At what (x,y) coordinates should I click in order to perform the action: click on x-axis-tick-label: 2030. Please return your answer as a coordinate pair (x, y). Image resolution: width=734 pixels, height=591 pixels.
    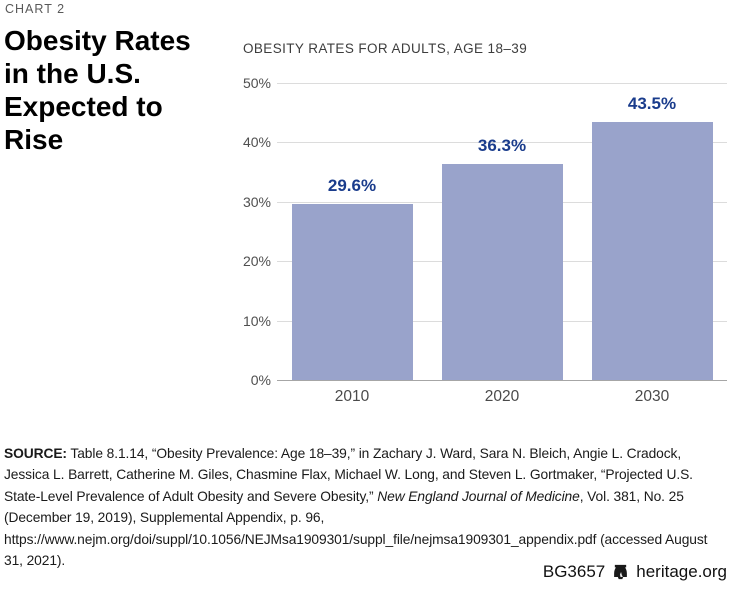
    Looking at the image, I should click on (652, 396).